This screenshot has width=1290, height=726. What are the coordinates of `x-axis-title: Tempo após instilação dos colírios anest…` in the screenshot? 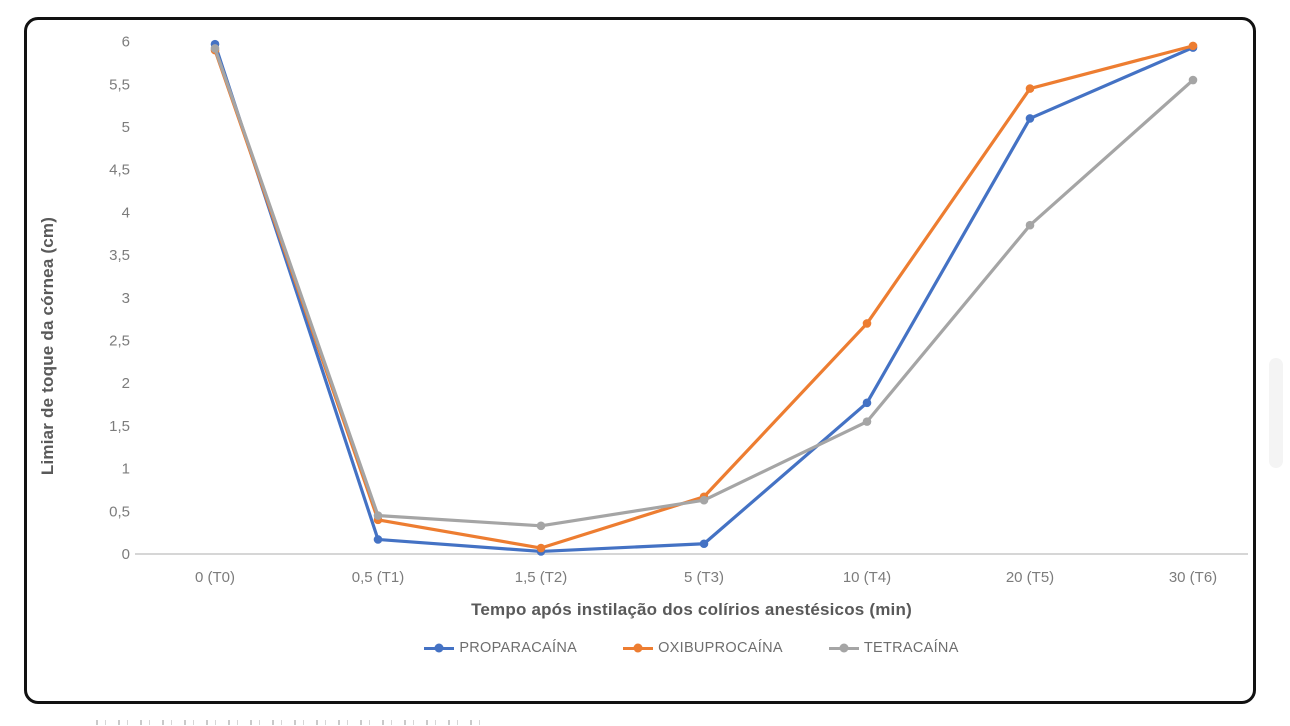 It's located at (691, 609).